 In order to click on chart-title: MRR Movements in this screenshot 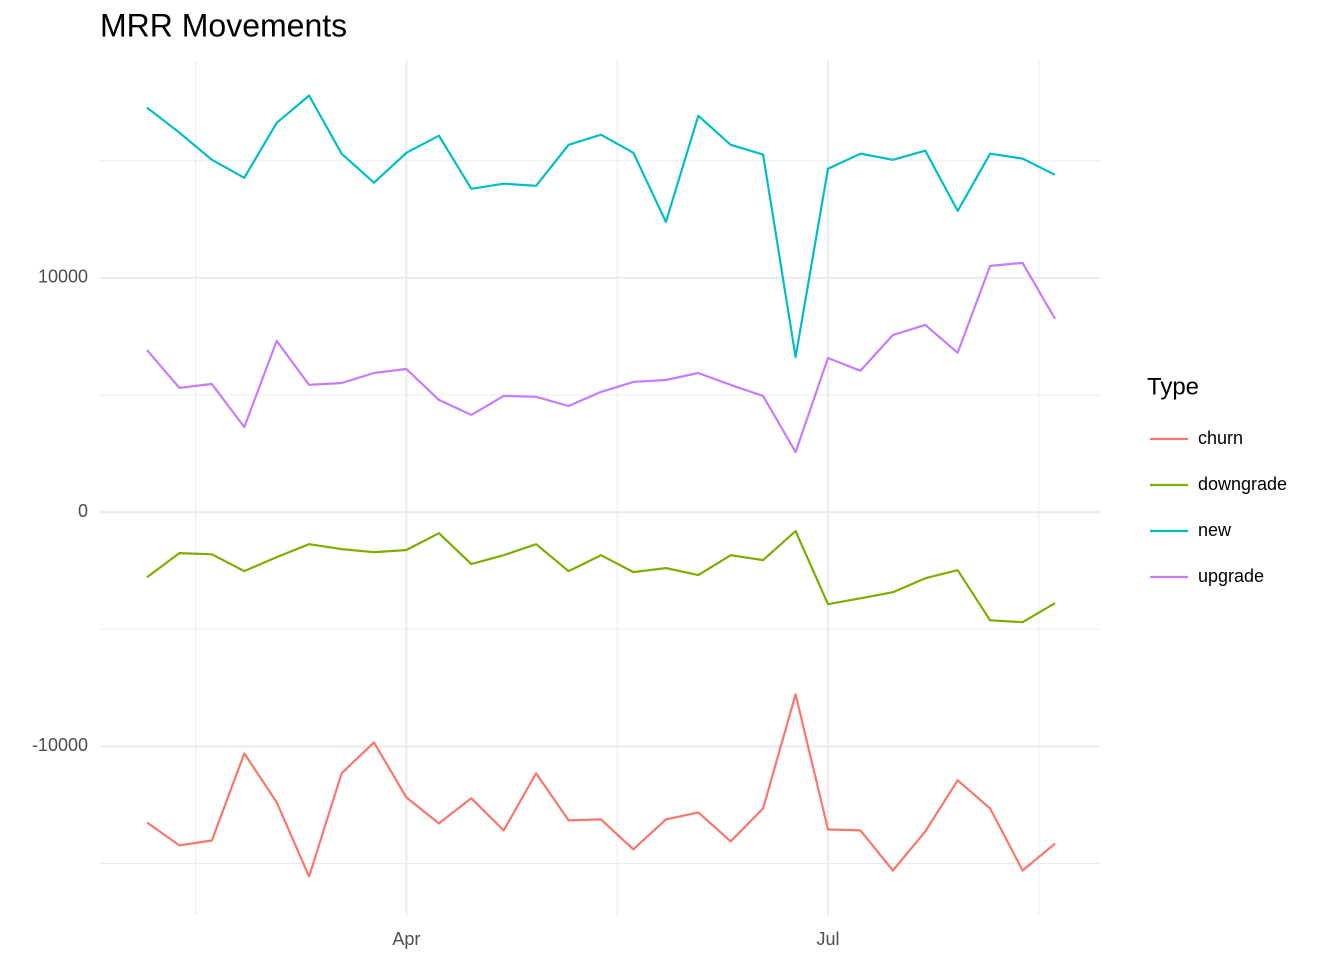, I will do `click(223, 25)`.